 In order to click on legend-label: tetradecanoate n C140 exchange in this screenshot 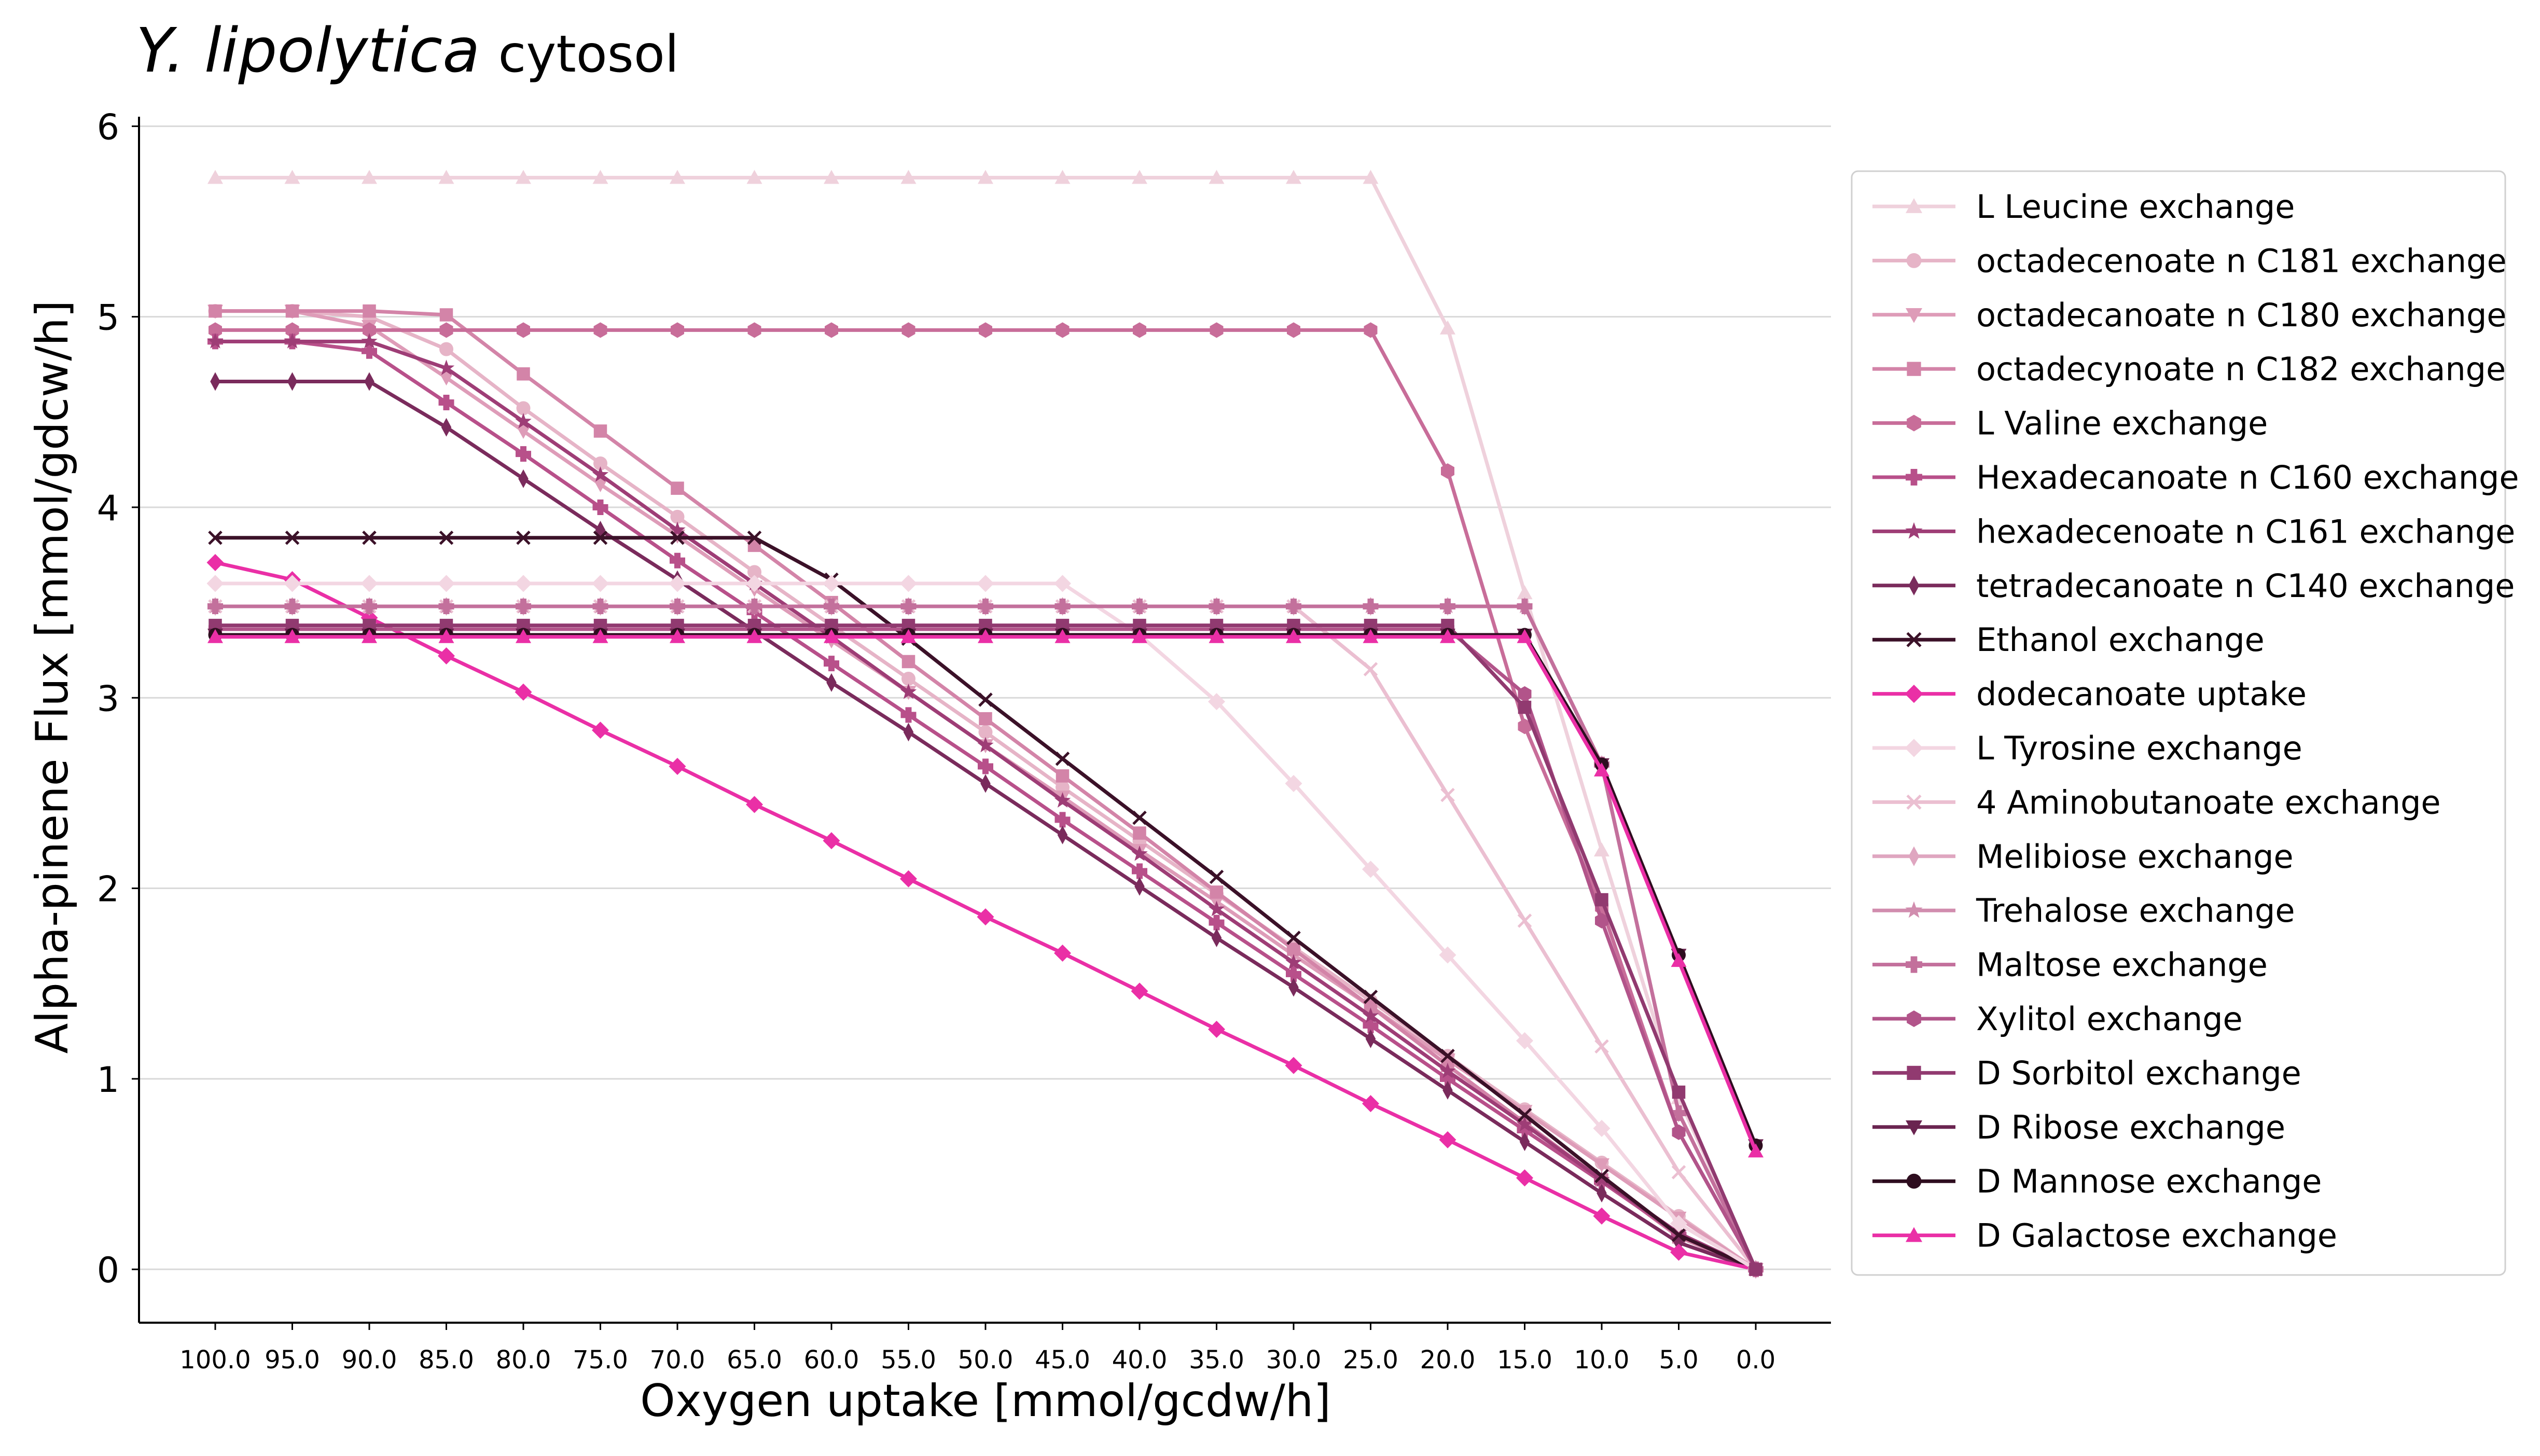, I will do `click(2245, 586)`.